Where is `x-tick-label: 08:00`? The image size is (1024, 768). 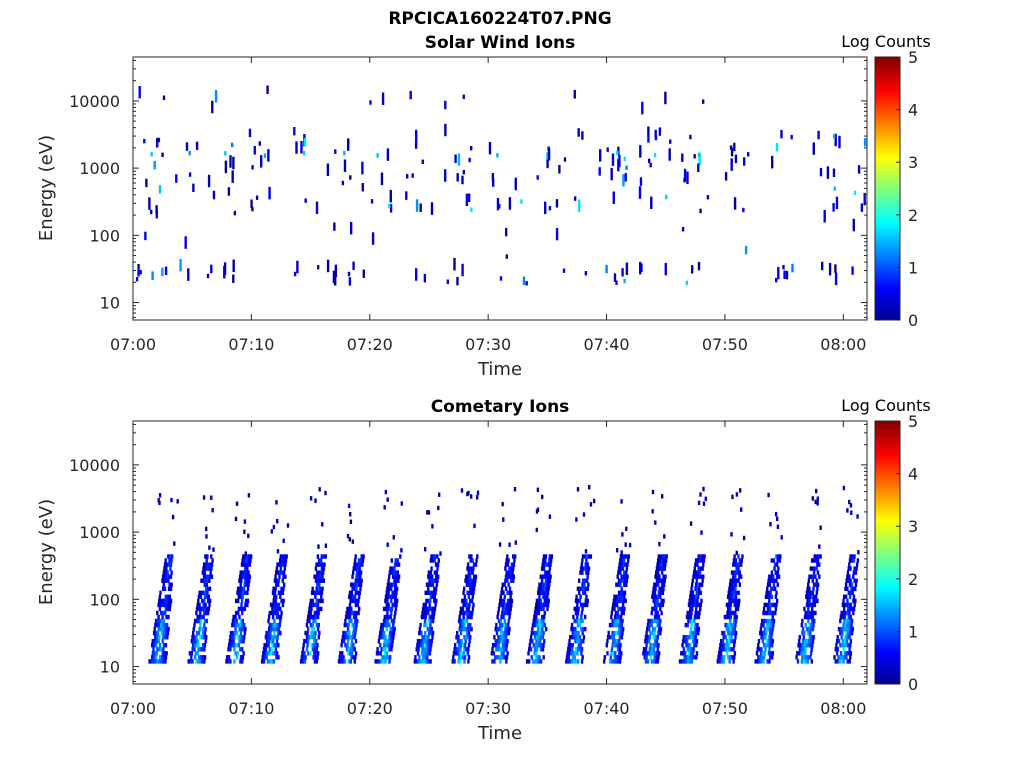
x-tick-label: 08:00 is located at coordinates (843, 344).